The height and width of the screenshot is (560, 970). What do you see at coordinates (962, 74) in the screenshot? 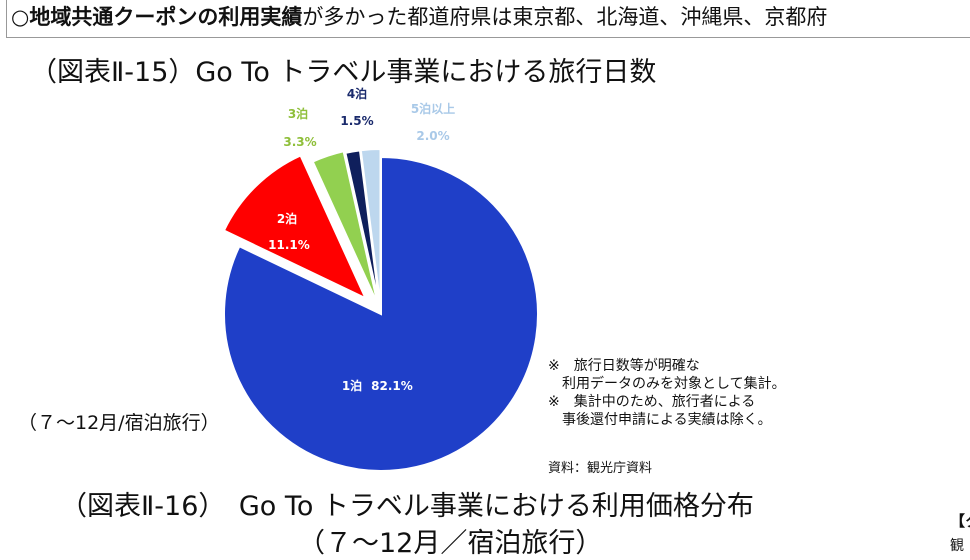
I see `edge-text: （` at bounding box center [962, 74].